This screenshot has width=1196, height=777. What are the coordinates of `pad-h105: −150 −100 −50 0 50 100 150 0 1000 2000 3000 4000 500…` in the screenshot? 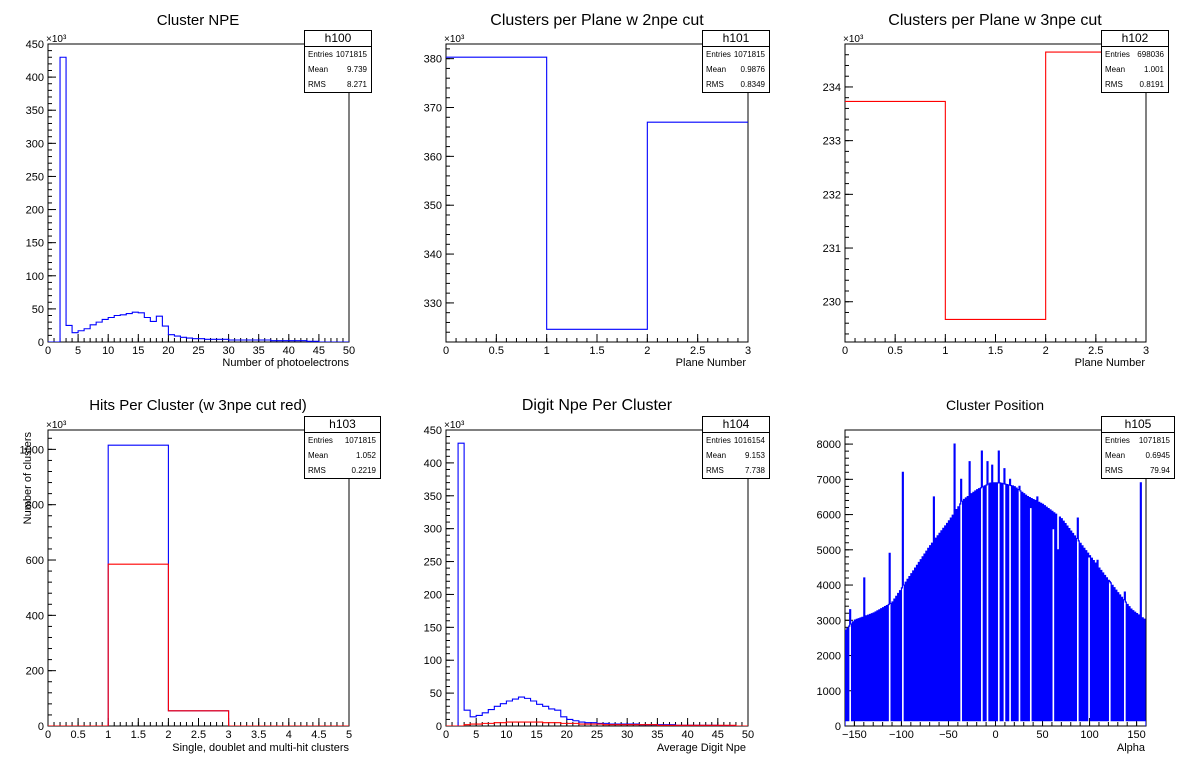 It's located at (982, 575).